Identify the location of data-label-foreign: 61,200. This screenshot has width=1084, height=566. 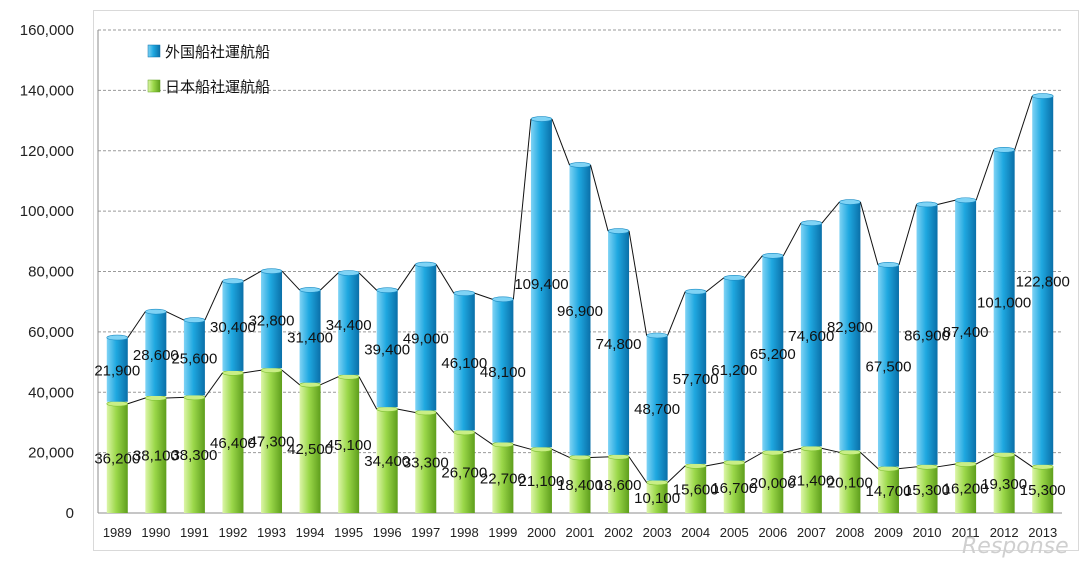
(734, 370).